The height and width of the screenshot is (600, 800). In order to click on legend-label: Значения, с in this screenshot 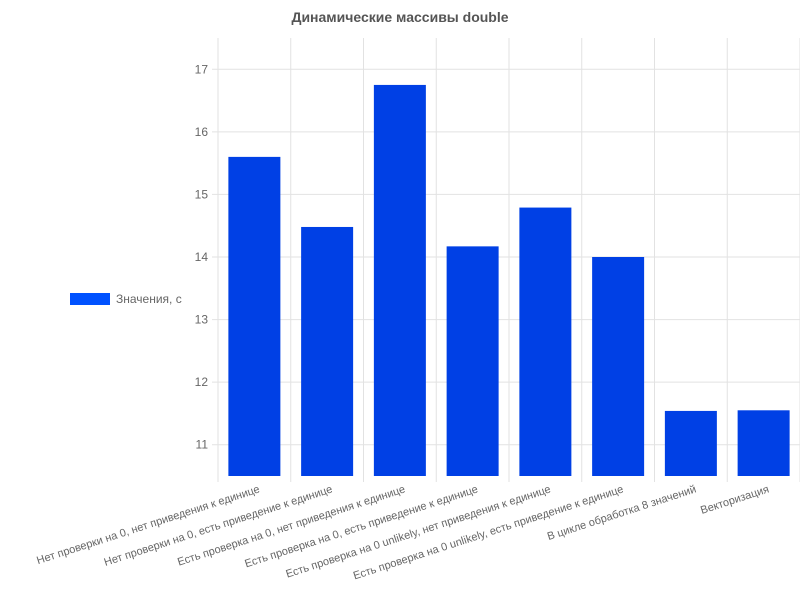, I will do `click(149, 299)`.